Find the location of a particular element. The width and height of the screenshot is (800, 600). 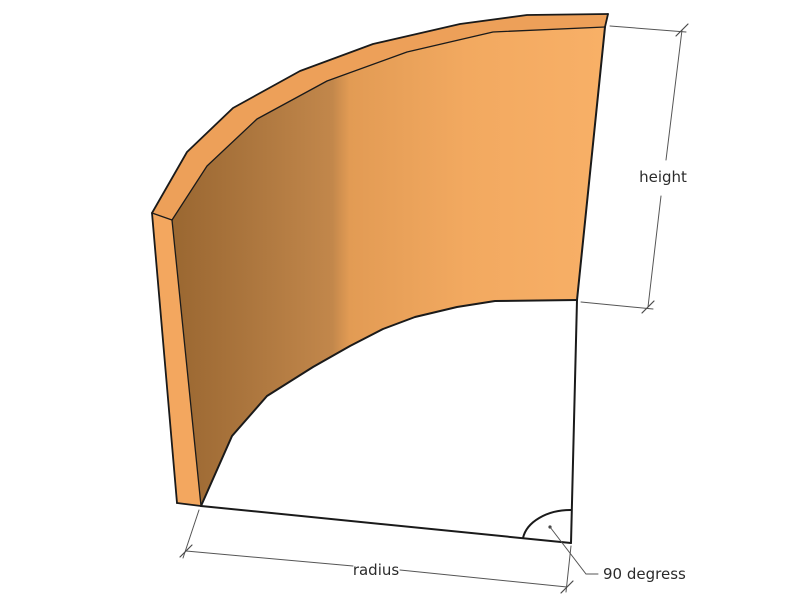

wall-strip-bottom-edge is located at coordinates (189, 504).